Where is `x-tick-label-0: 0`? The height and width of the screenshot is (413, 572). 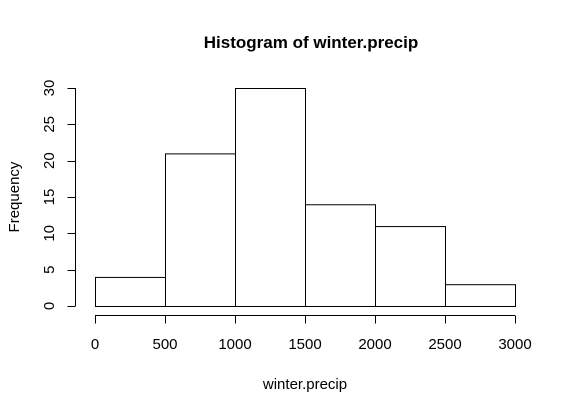
x-tick-label-0: 0 is located at coordinates (95, 344).